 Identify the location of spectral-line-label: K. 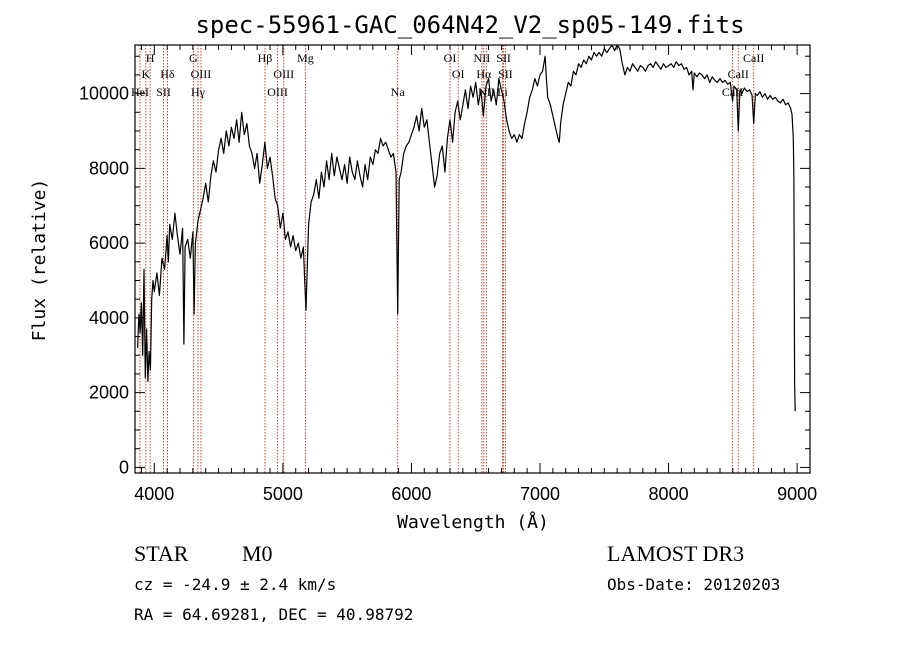
(145, 74).